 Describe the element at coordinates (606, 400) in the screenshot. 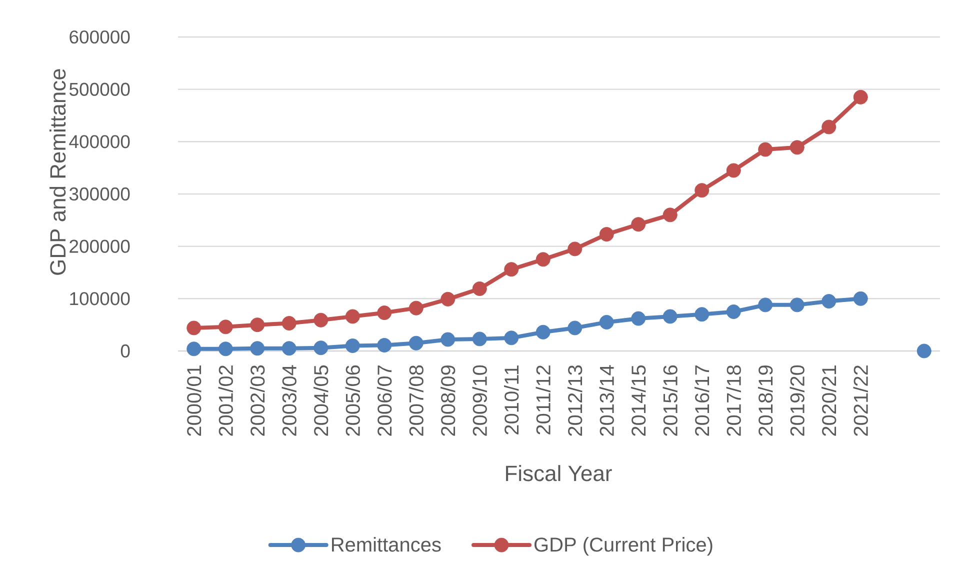

I see `x-tick-label: 2013/14` at that location.